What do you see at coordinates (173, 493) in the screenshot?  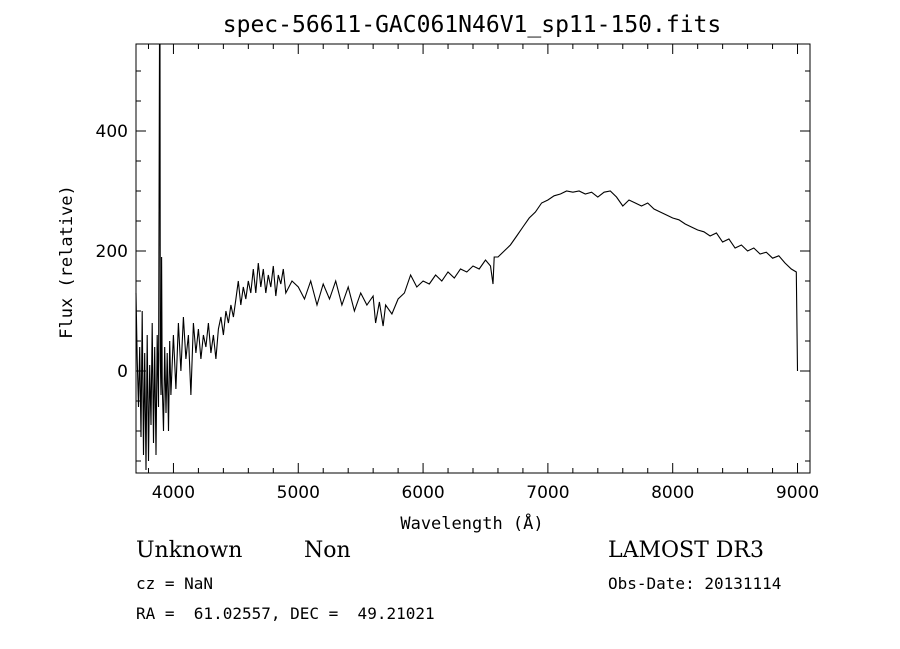 I see `x-tick-label: 4000` at bounding box center [173, 493].